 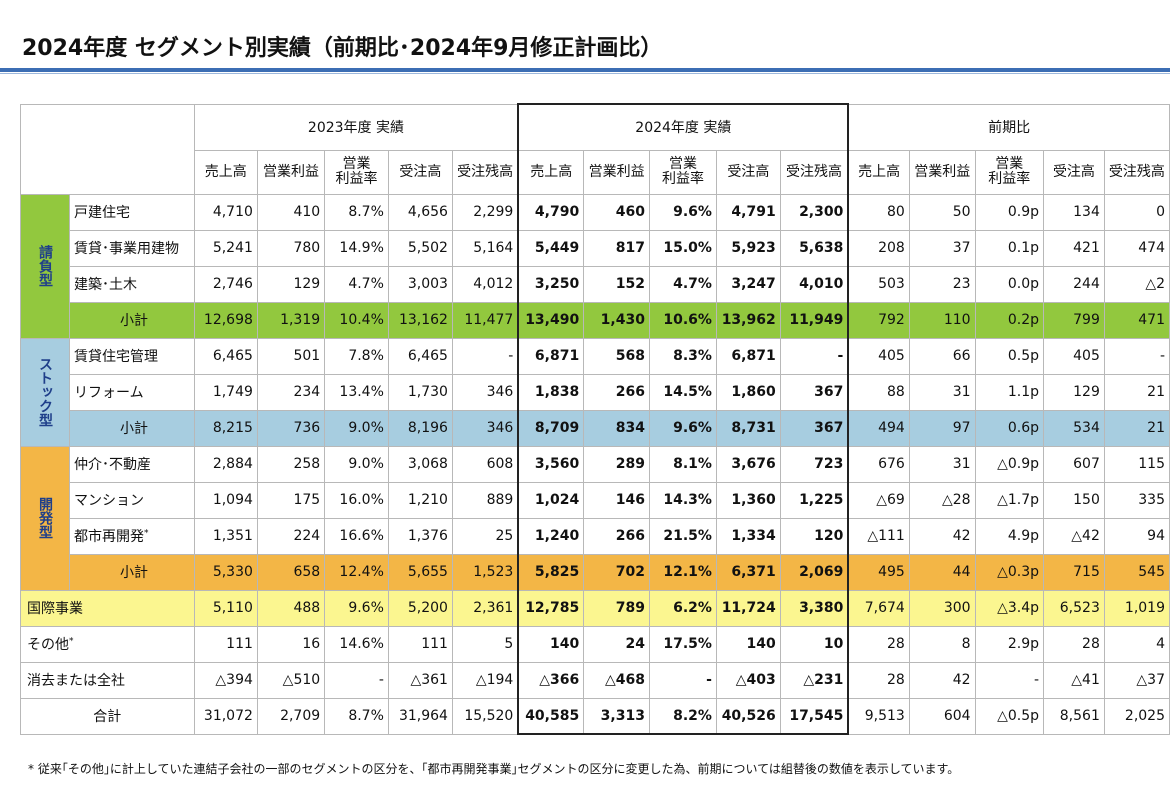 What do you see at coordinates (551, 572) in the screenshot?
I see `cell-curr-0: 5,825` at bounding box center [551, 572].